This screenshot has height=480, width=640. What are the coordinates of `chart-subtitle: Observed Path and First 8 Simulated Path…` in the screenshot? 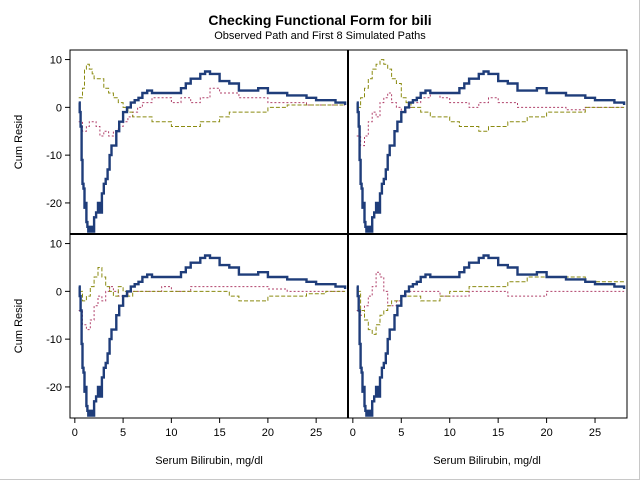 It's located at (320, 36).